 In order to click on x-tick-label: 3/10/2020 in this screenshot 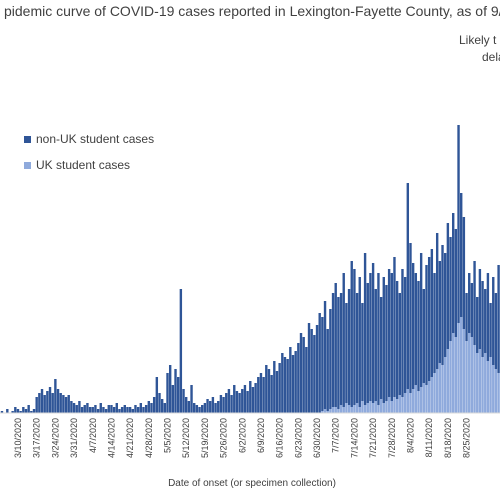, I will do `click(18, 438)`.